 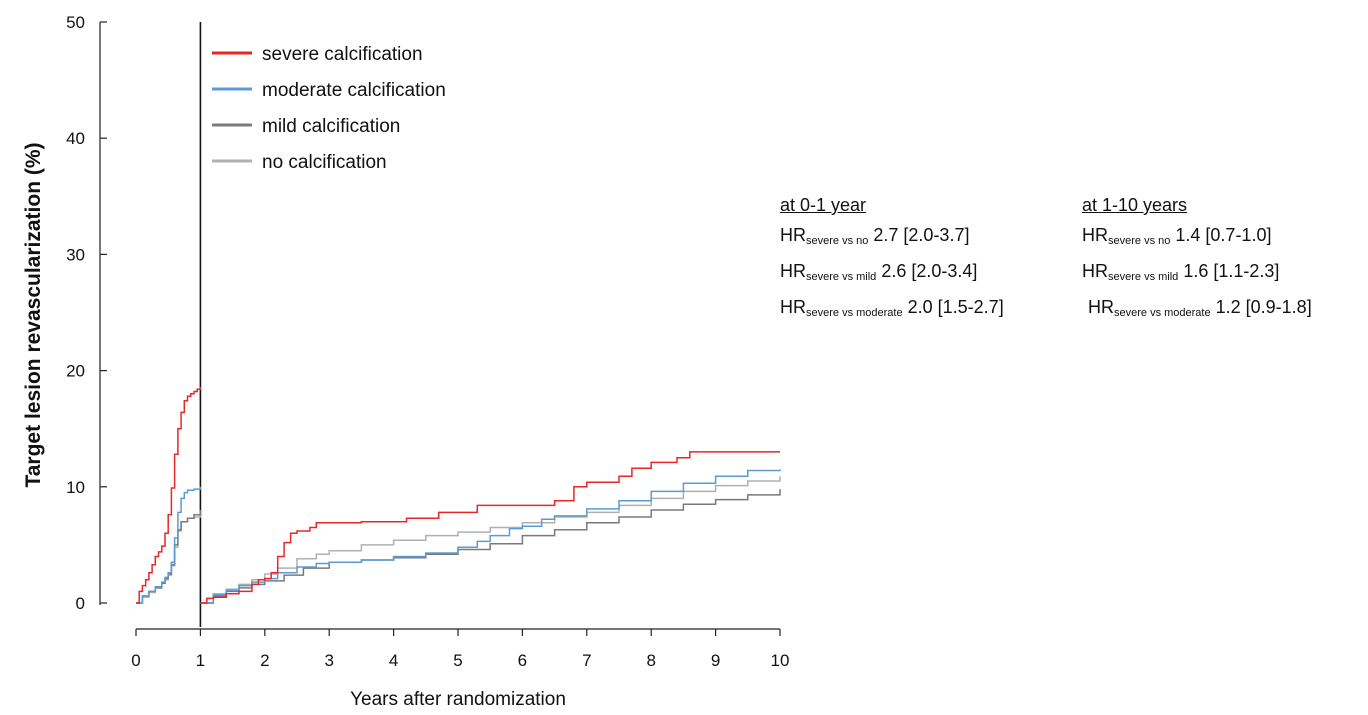 I want to click on y-axis-label: Target lesion revascularization (%), so click(x=33, y=314).